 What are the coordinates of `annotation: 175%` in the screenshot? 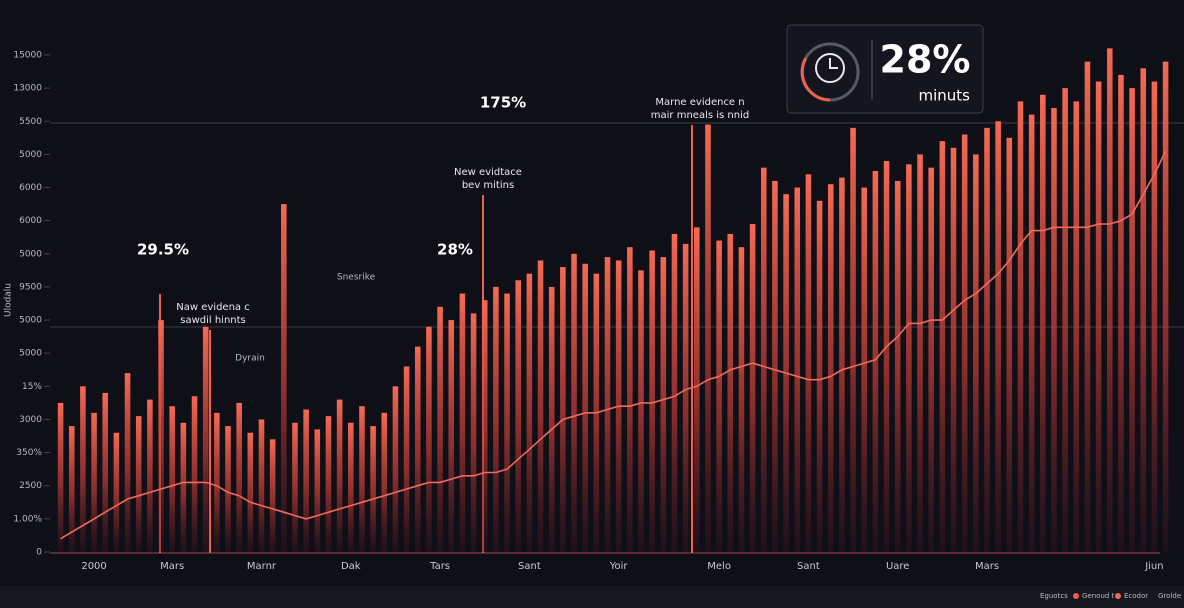 It's located at (503, 103).